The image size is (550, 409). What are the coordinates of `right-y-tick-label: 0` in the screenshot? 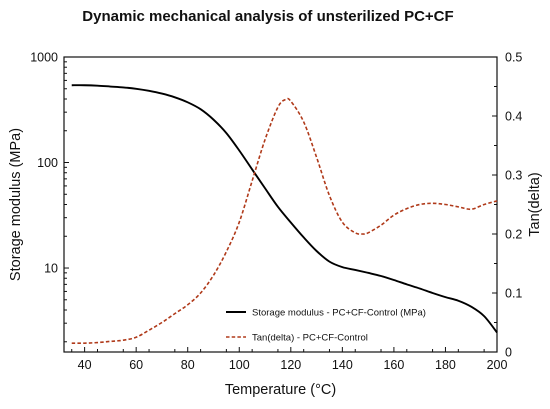 It's located at (508, 353).